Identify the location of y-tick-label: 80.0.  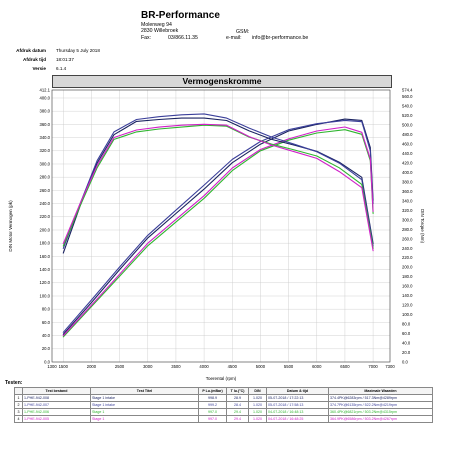
(46, 309).